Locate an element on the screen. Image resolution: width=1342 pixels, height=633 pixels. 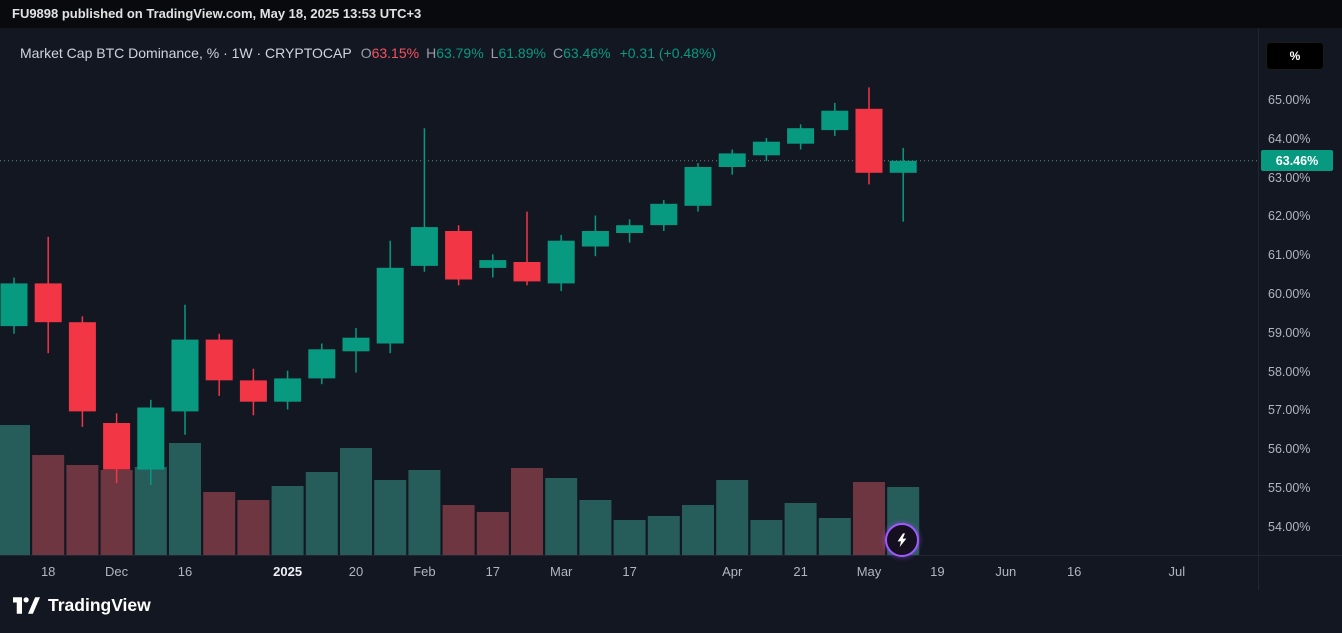
ohlc-pair: O63.15% is located at coordinates (390, 53).